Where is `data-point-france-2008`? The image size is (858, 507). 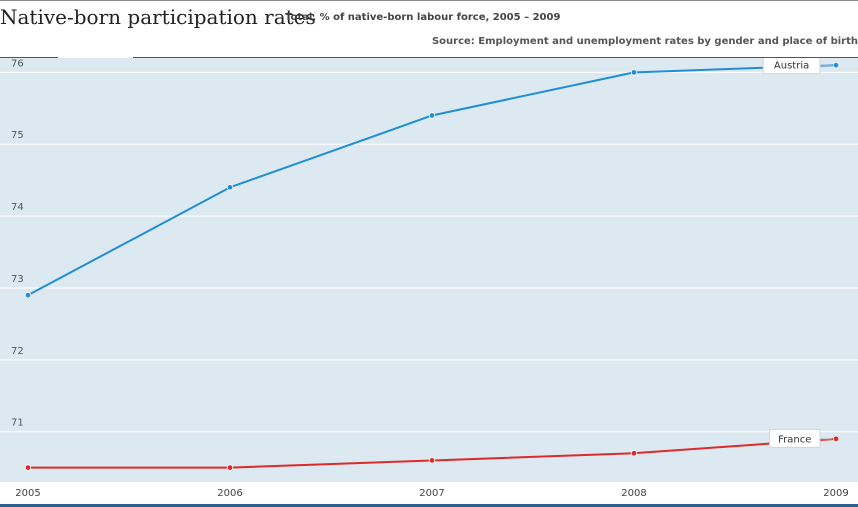
data-point-france-2008 is located at coordinates (634, 453).